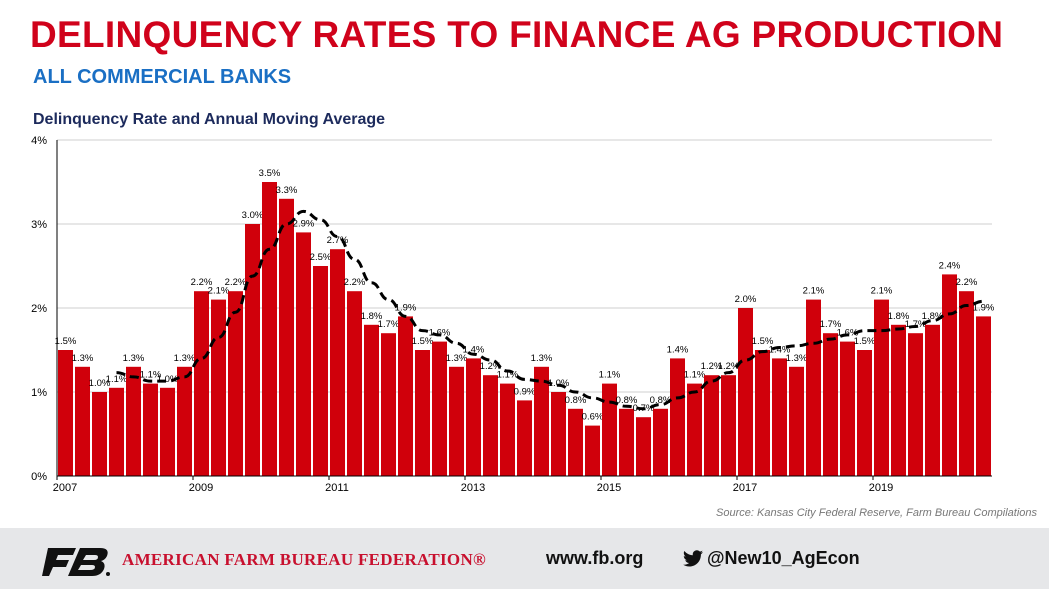  What do you see at coordinates (65, 488) in the screenshot?
I see `x-tick-label: 2007` at bounding box center [65, 488].